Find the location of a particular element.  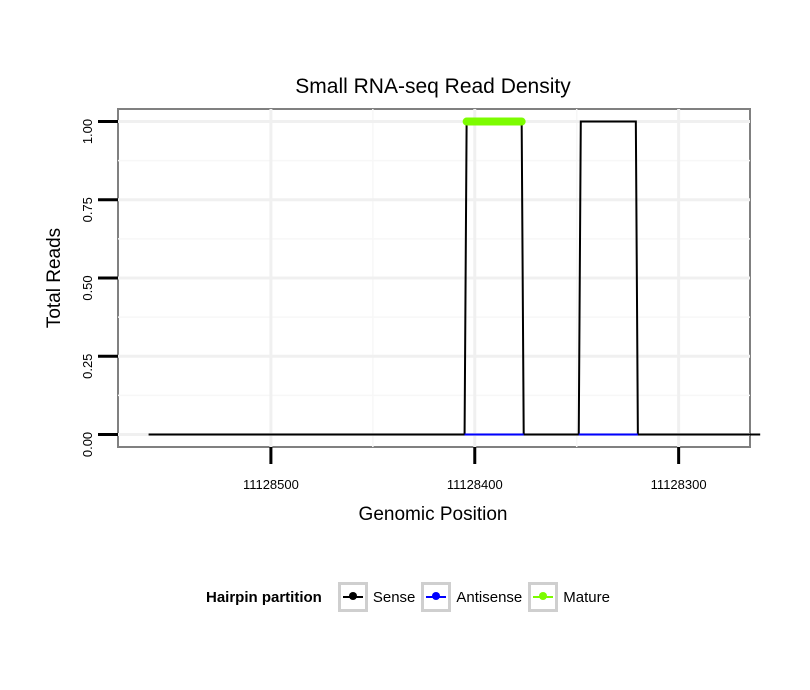

legend-label-mature: Mature is located at coordinates (586, 597).